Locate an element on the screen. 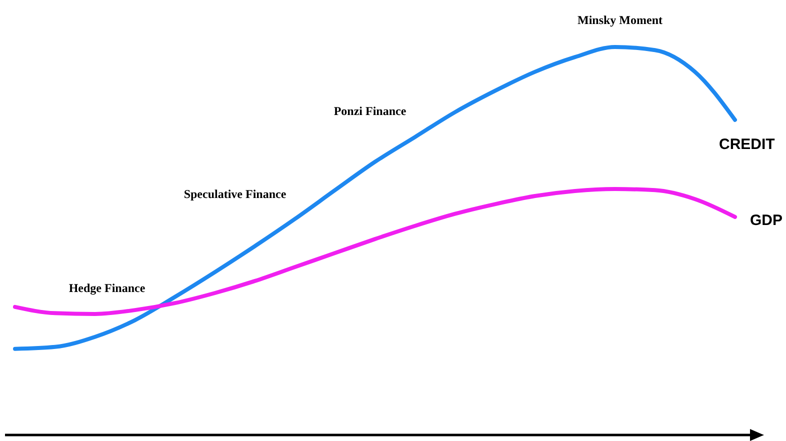 This screenshot has width=786, height=441. text: Minsky Moment is located at coordinates (620, 20).